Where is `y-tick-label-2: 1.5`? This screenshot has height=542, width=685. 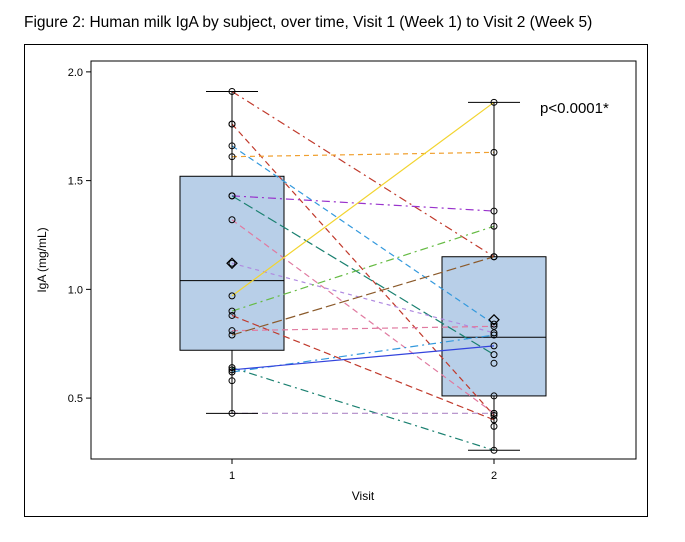
y-tick-label-2: 1.5 is located at coordinates (75, 182).